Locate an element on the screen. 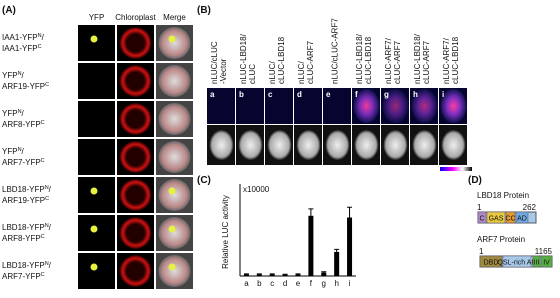 Image resolution: width=560 pixels, height=298 pixels. x-tick-label: g is located at coordinates (324, 283).